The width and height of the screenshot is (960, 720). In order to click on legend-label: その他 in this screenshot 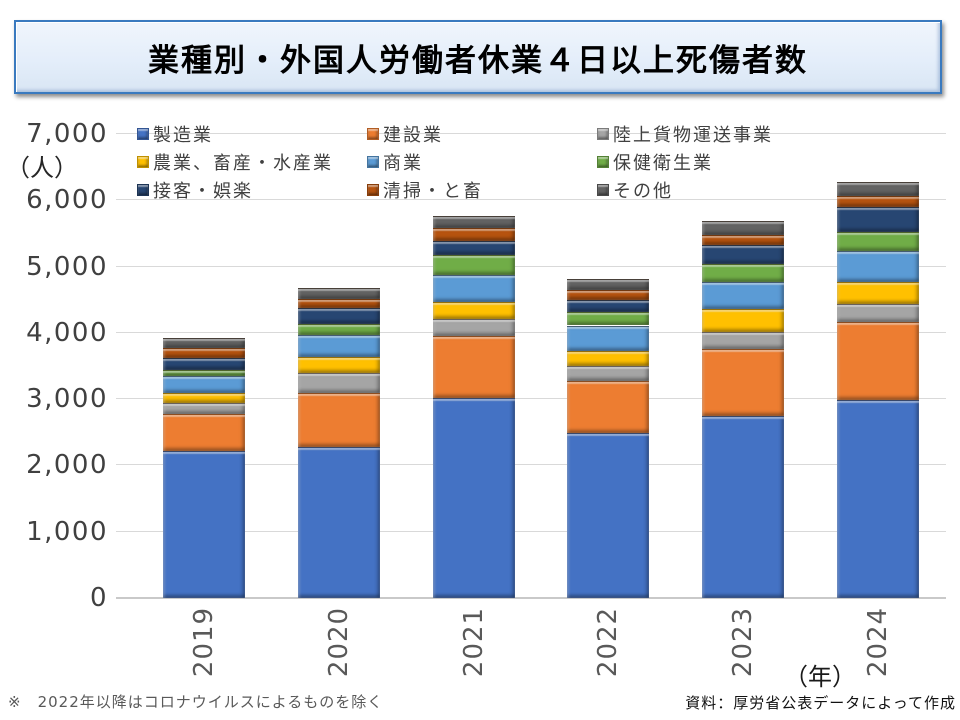, I will do `click(643, 191)`.